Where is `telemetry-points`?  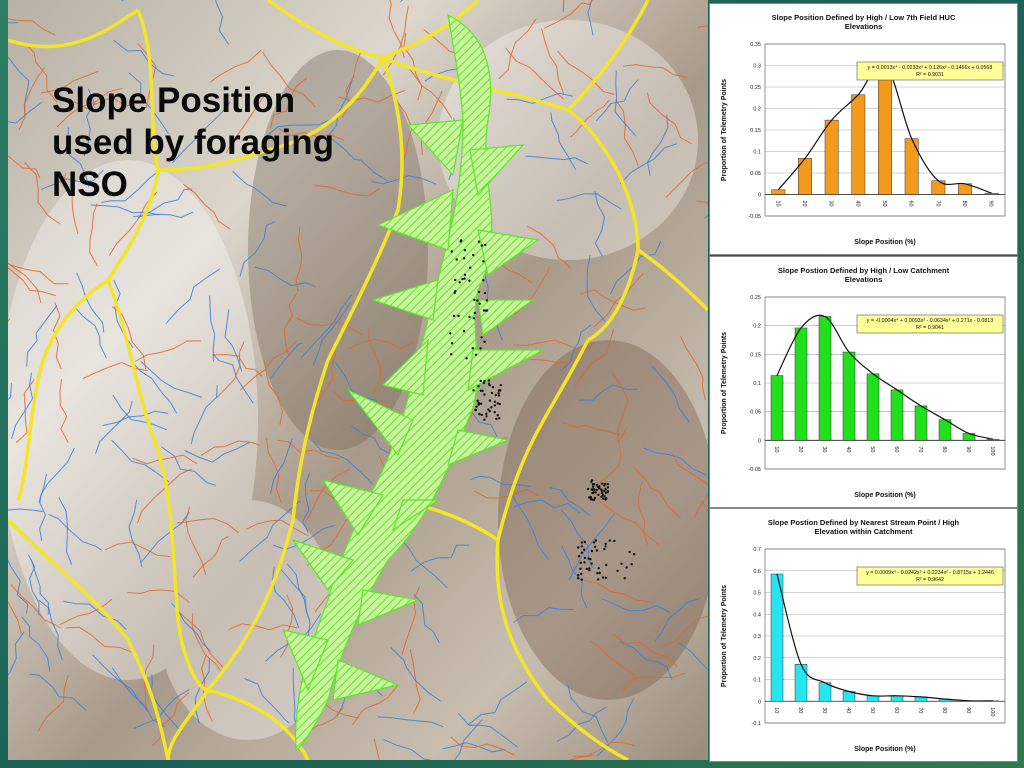 telemetry-points is located at coordinates (542, 410).